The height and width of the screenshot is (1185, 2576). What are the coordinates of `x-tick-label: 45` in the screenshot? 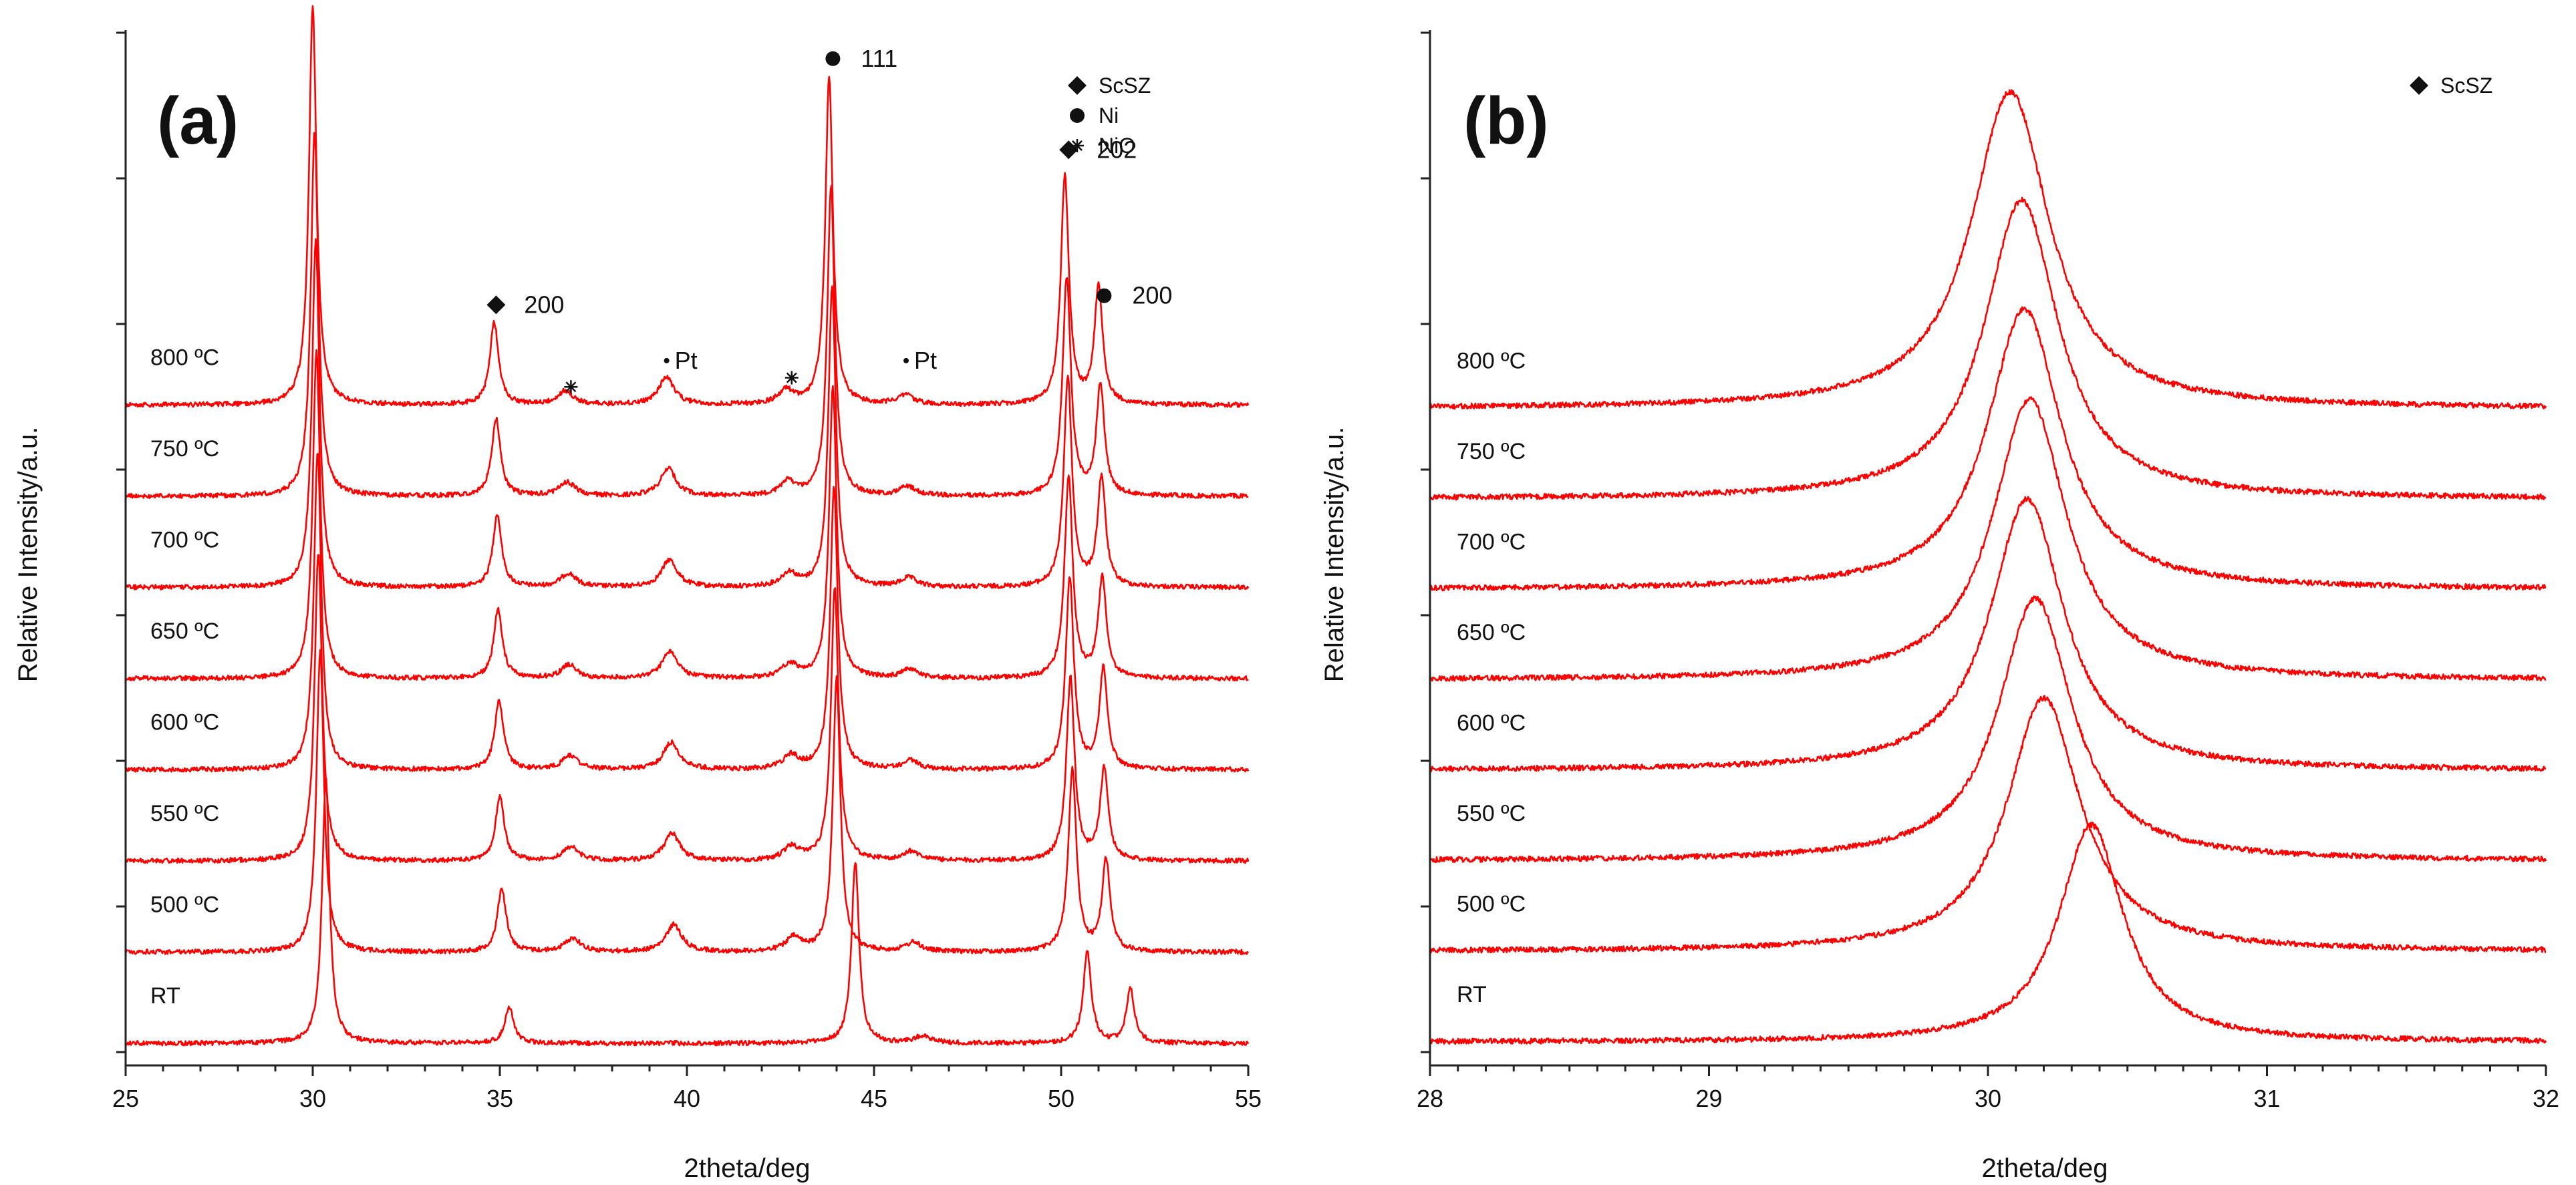 It's located at (874, 1098).